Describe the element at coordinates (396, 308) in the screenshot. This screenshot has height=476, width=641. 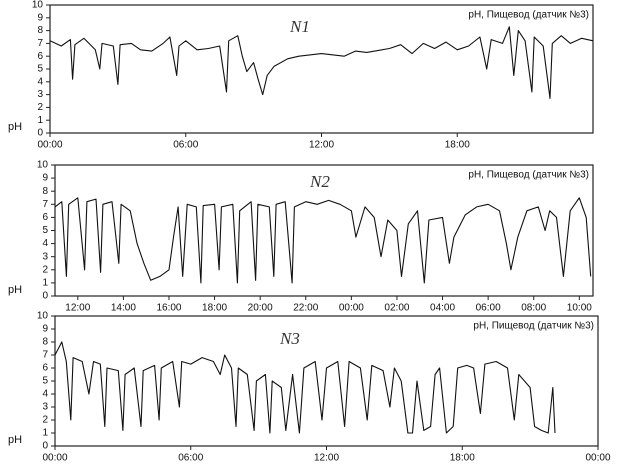
I see `x-tick-label: 02:00` at that location.